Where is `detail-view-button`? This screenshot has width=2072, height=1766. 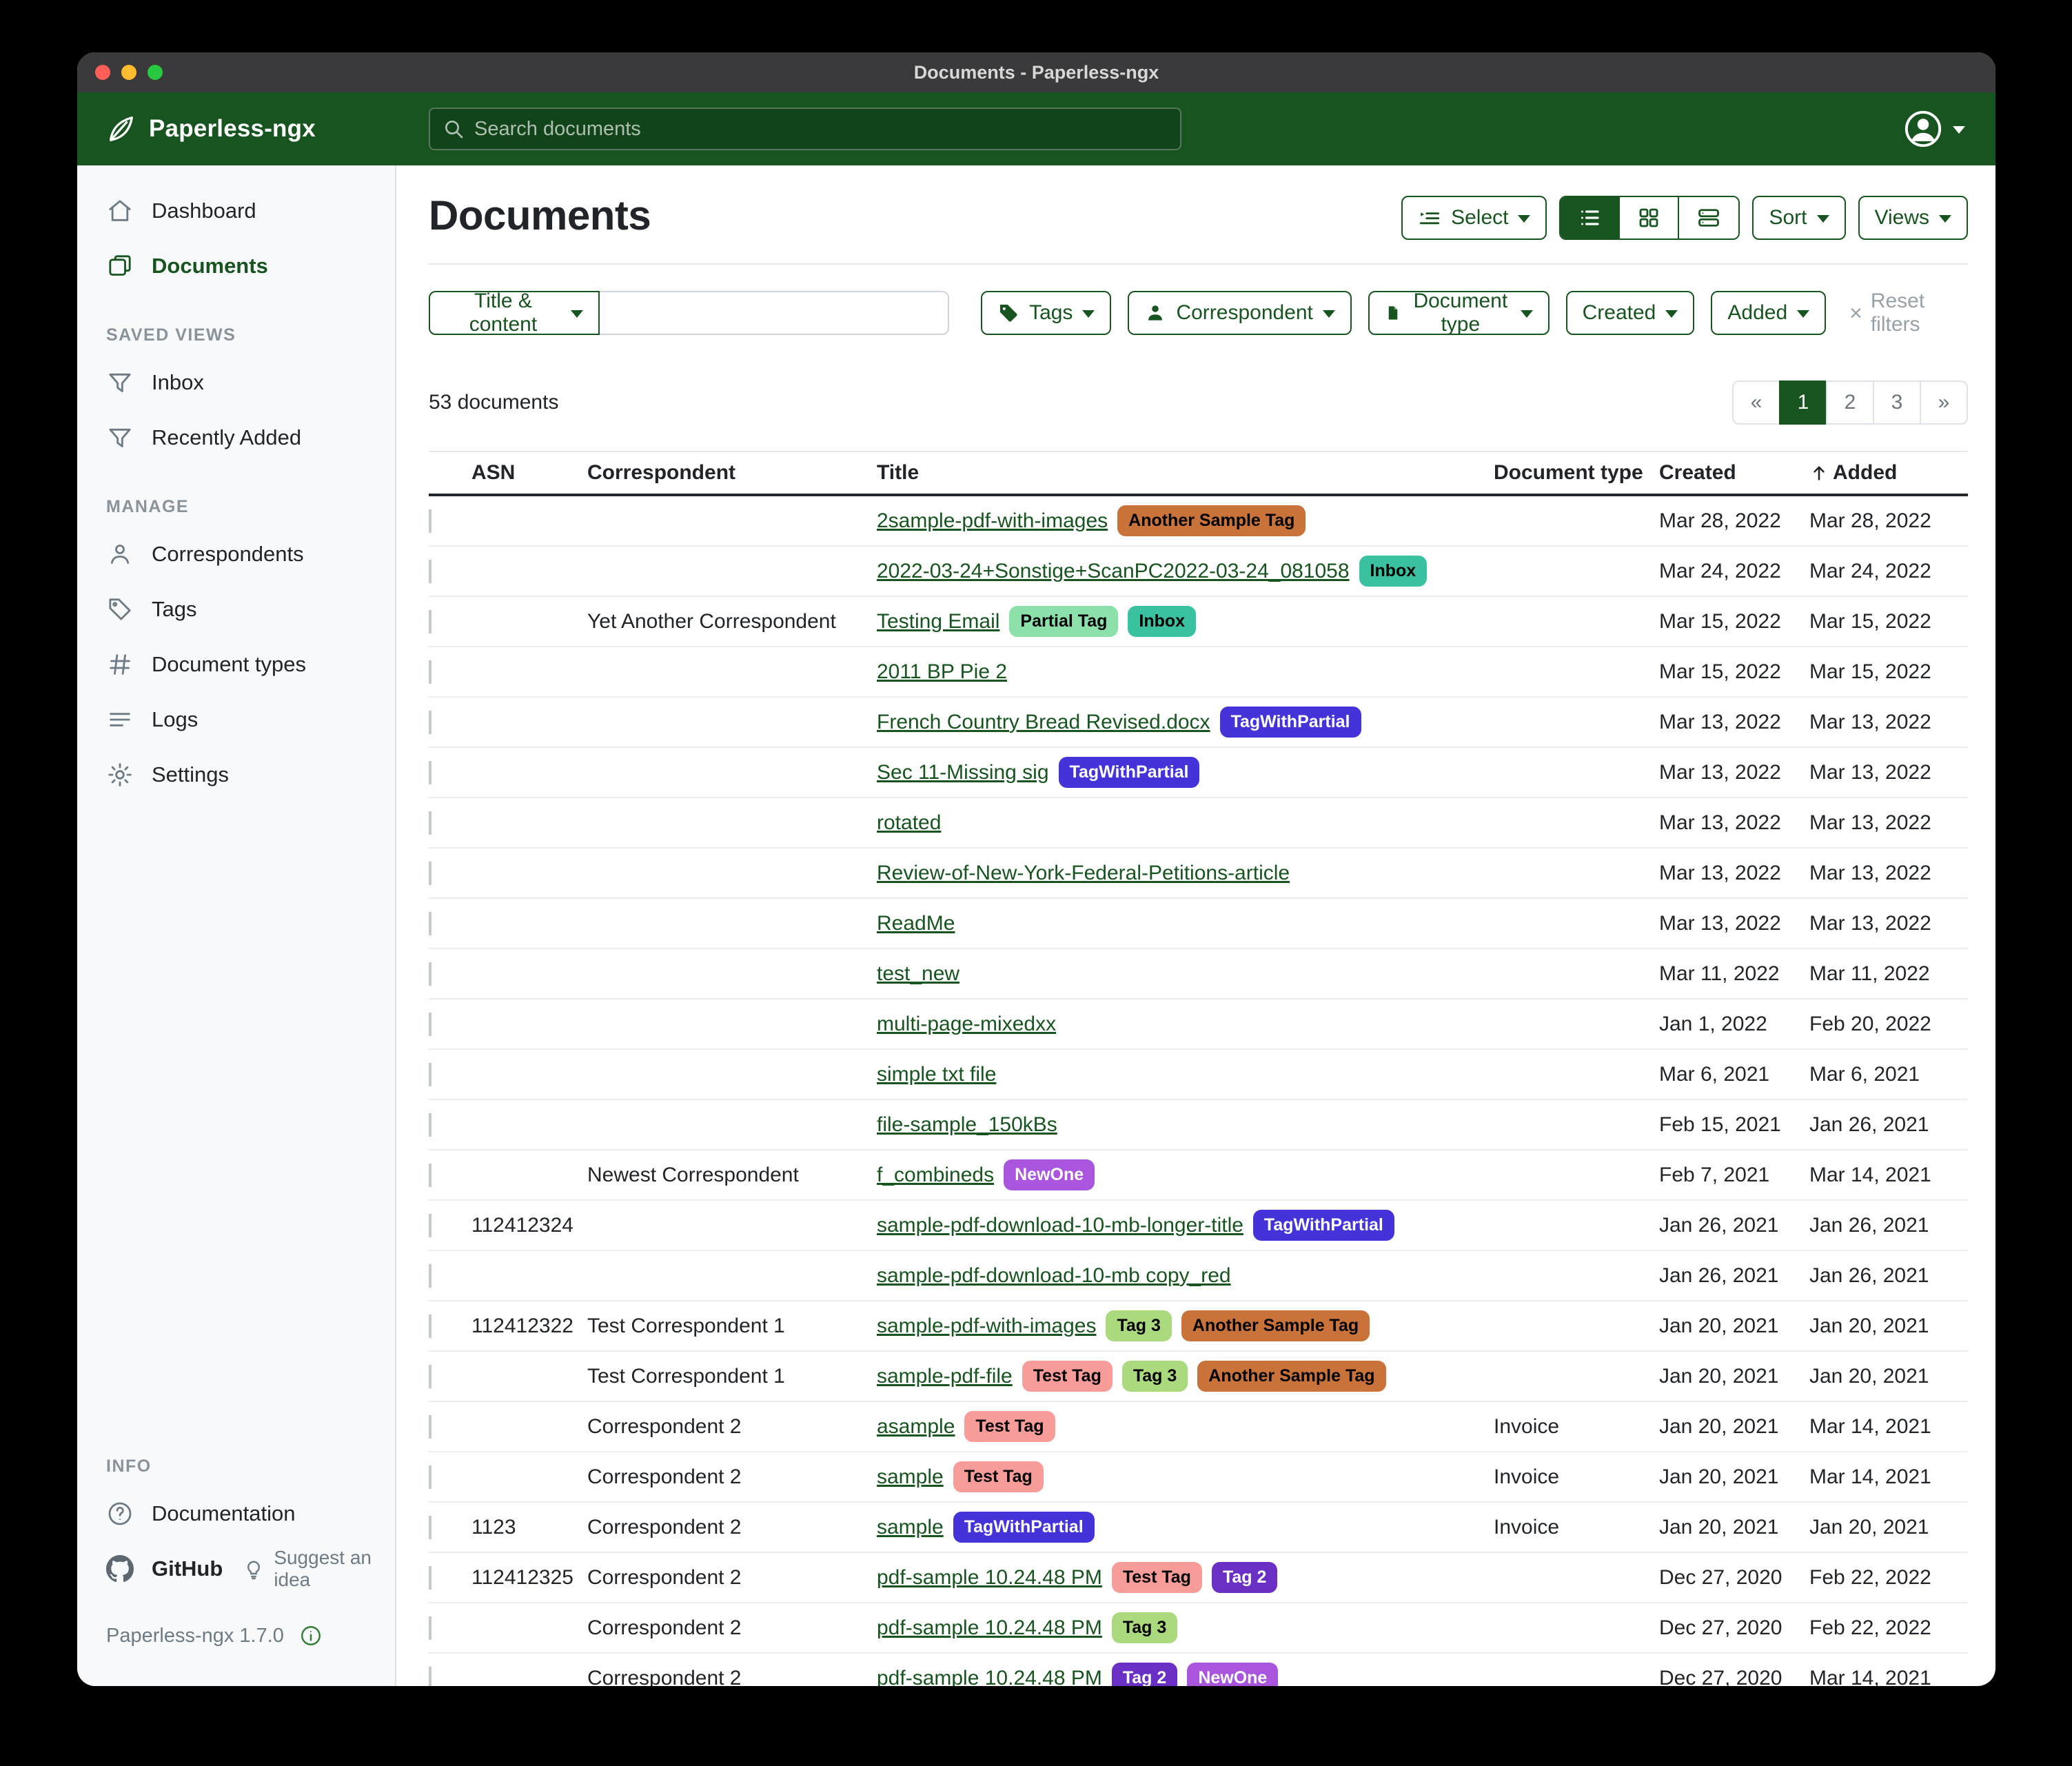 detail-view-button is located at coordinates (1709, 218).